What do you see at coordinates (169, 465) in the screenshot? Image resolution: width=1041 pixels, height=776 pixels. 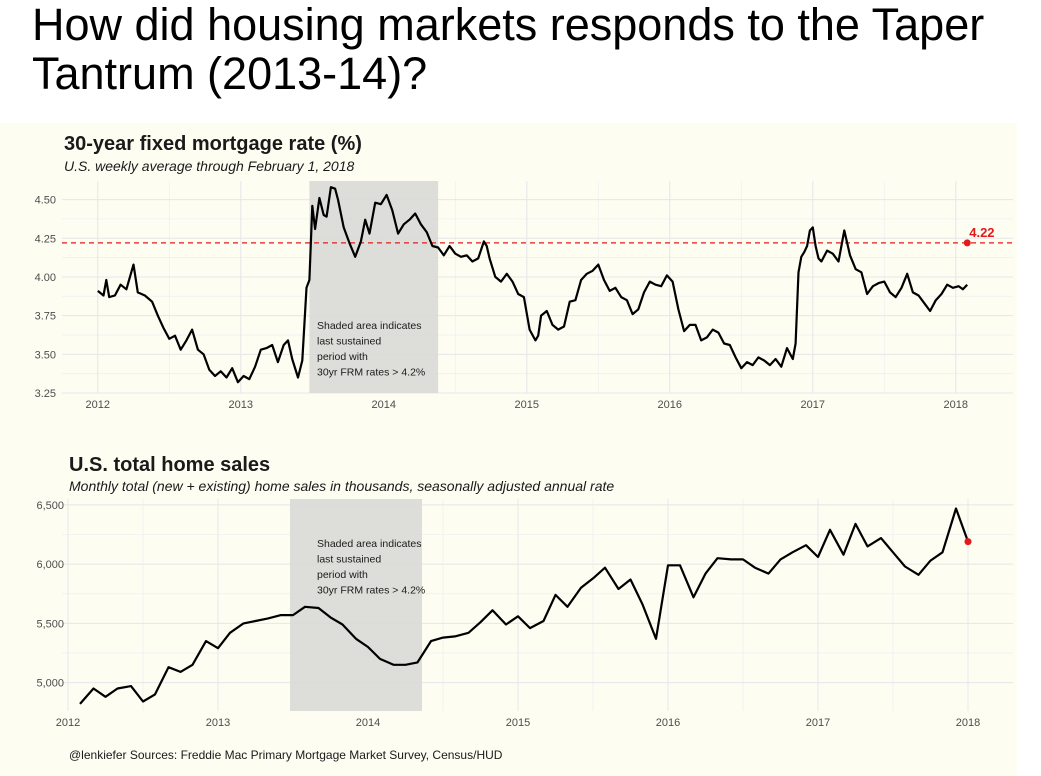 I see `chart2-title: U.S. total home sales` at bounding box center [169, 465].